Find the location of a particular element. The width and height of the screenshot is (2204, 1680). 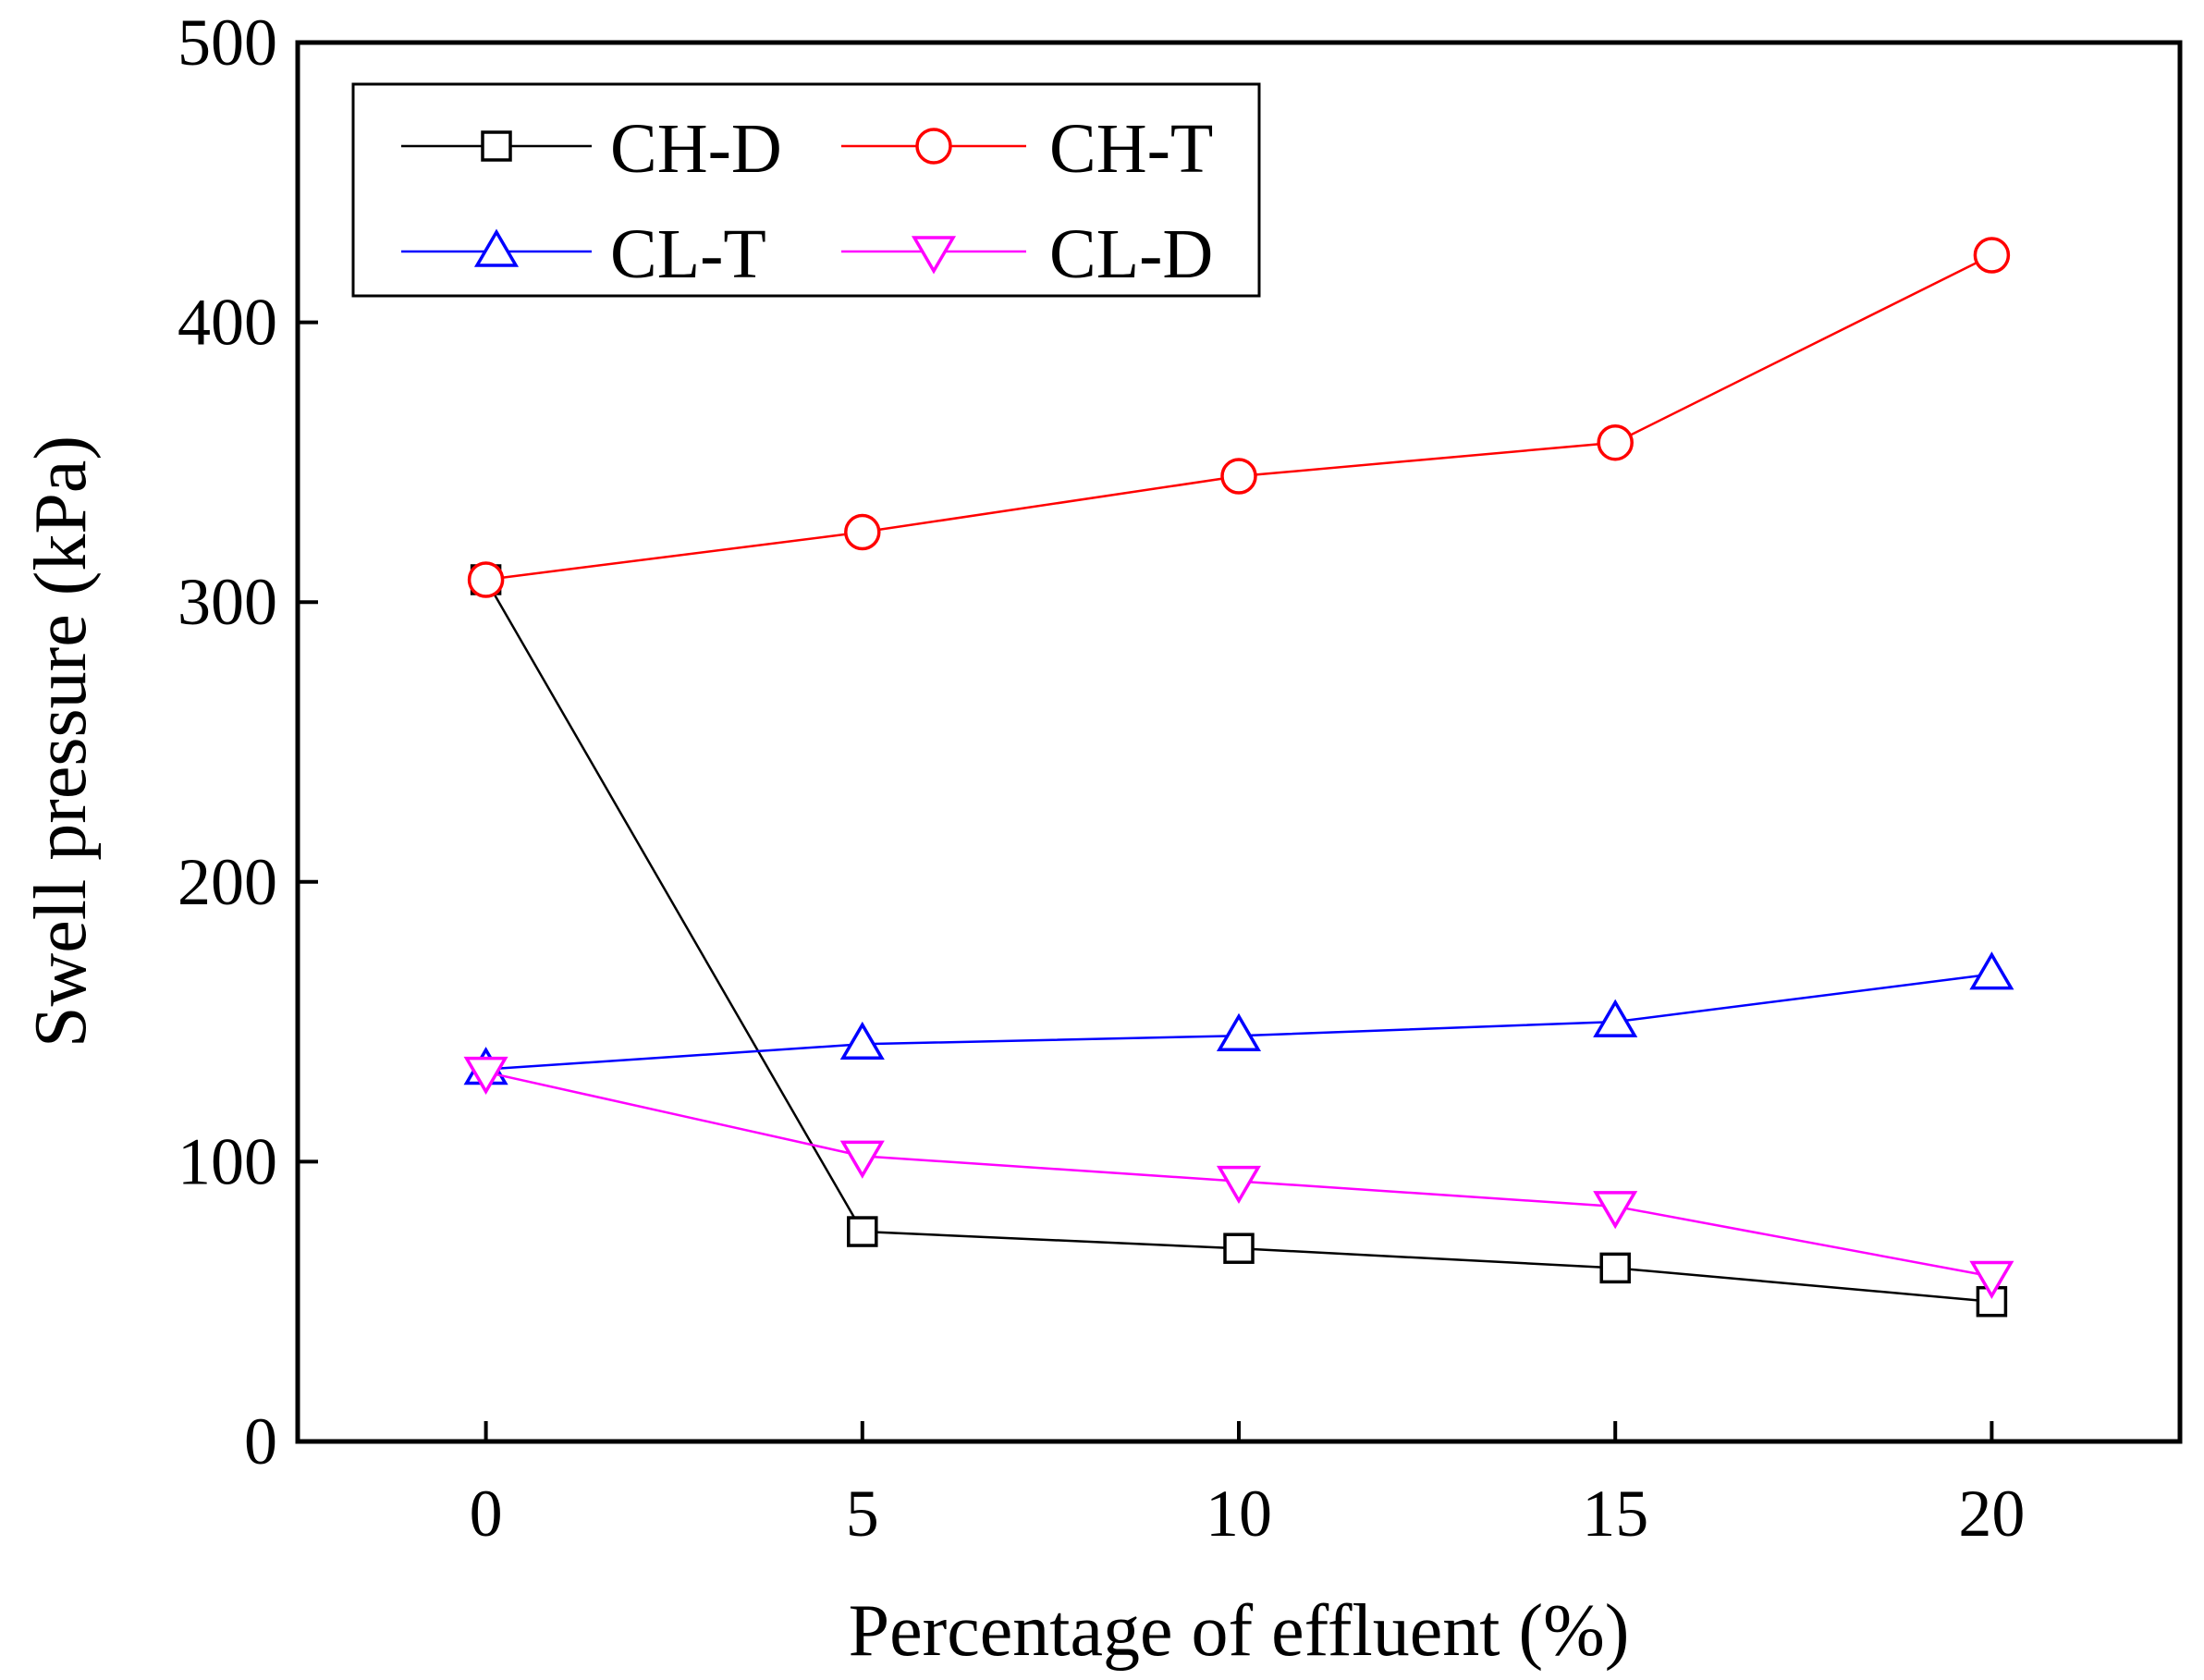

x-tick-label: 0 is located at coordinates (487, 1514).